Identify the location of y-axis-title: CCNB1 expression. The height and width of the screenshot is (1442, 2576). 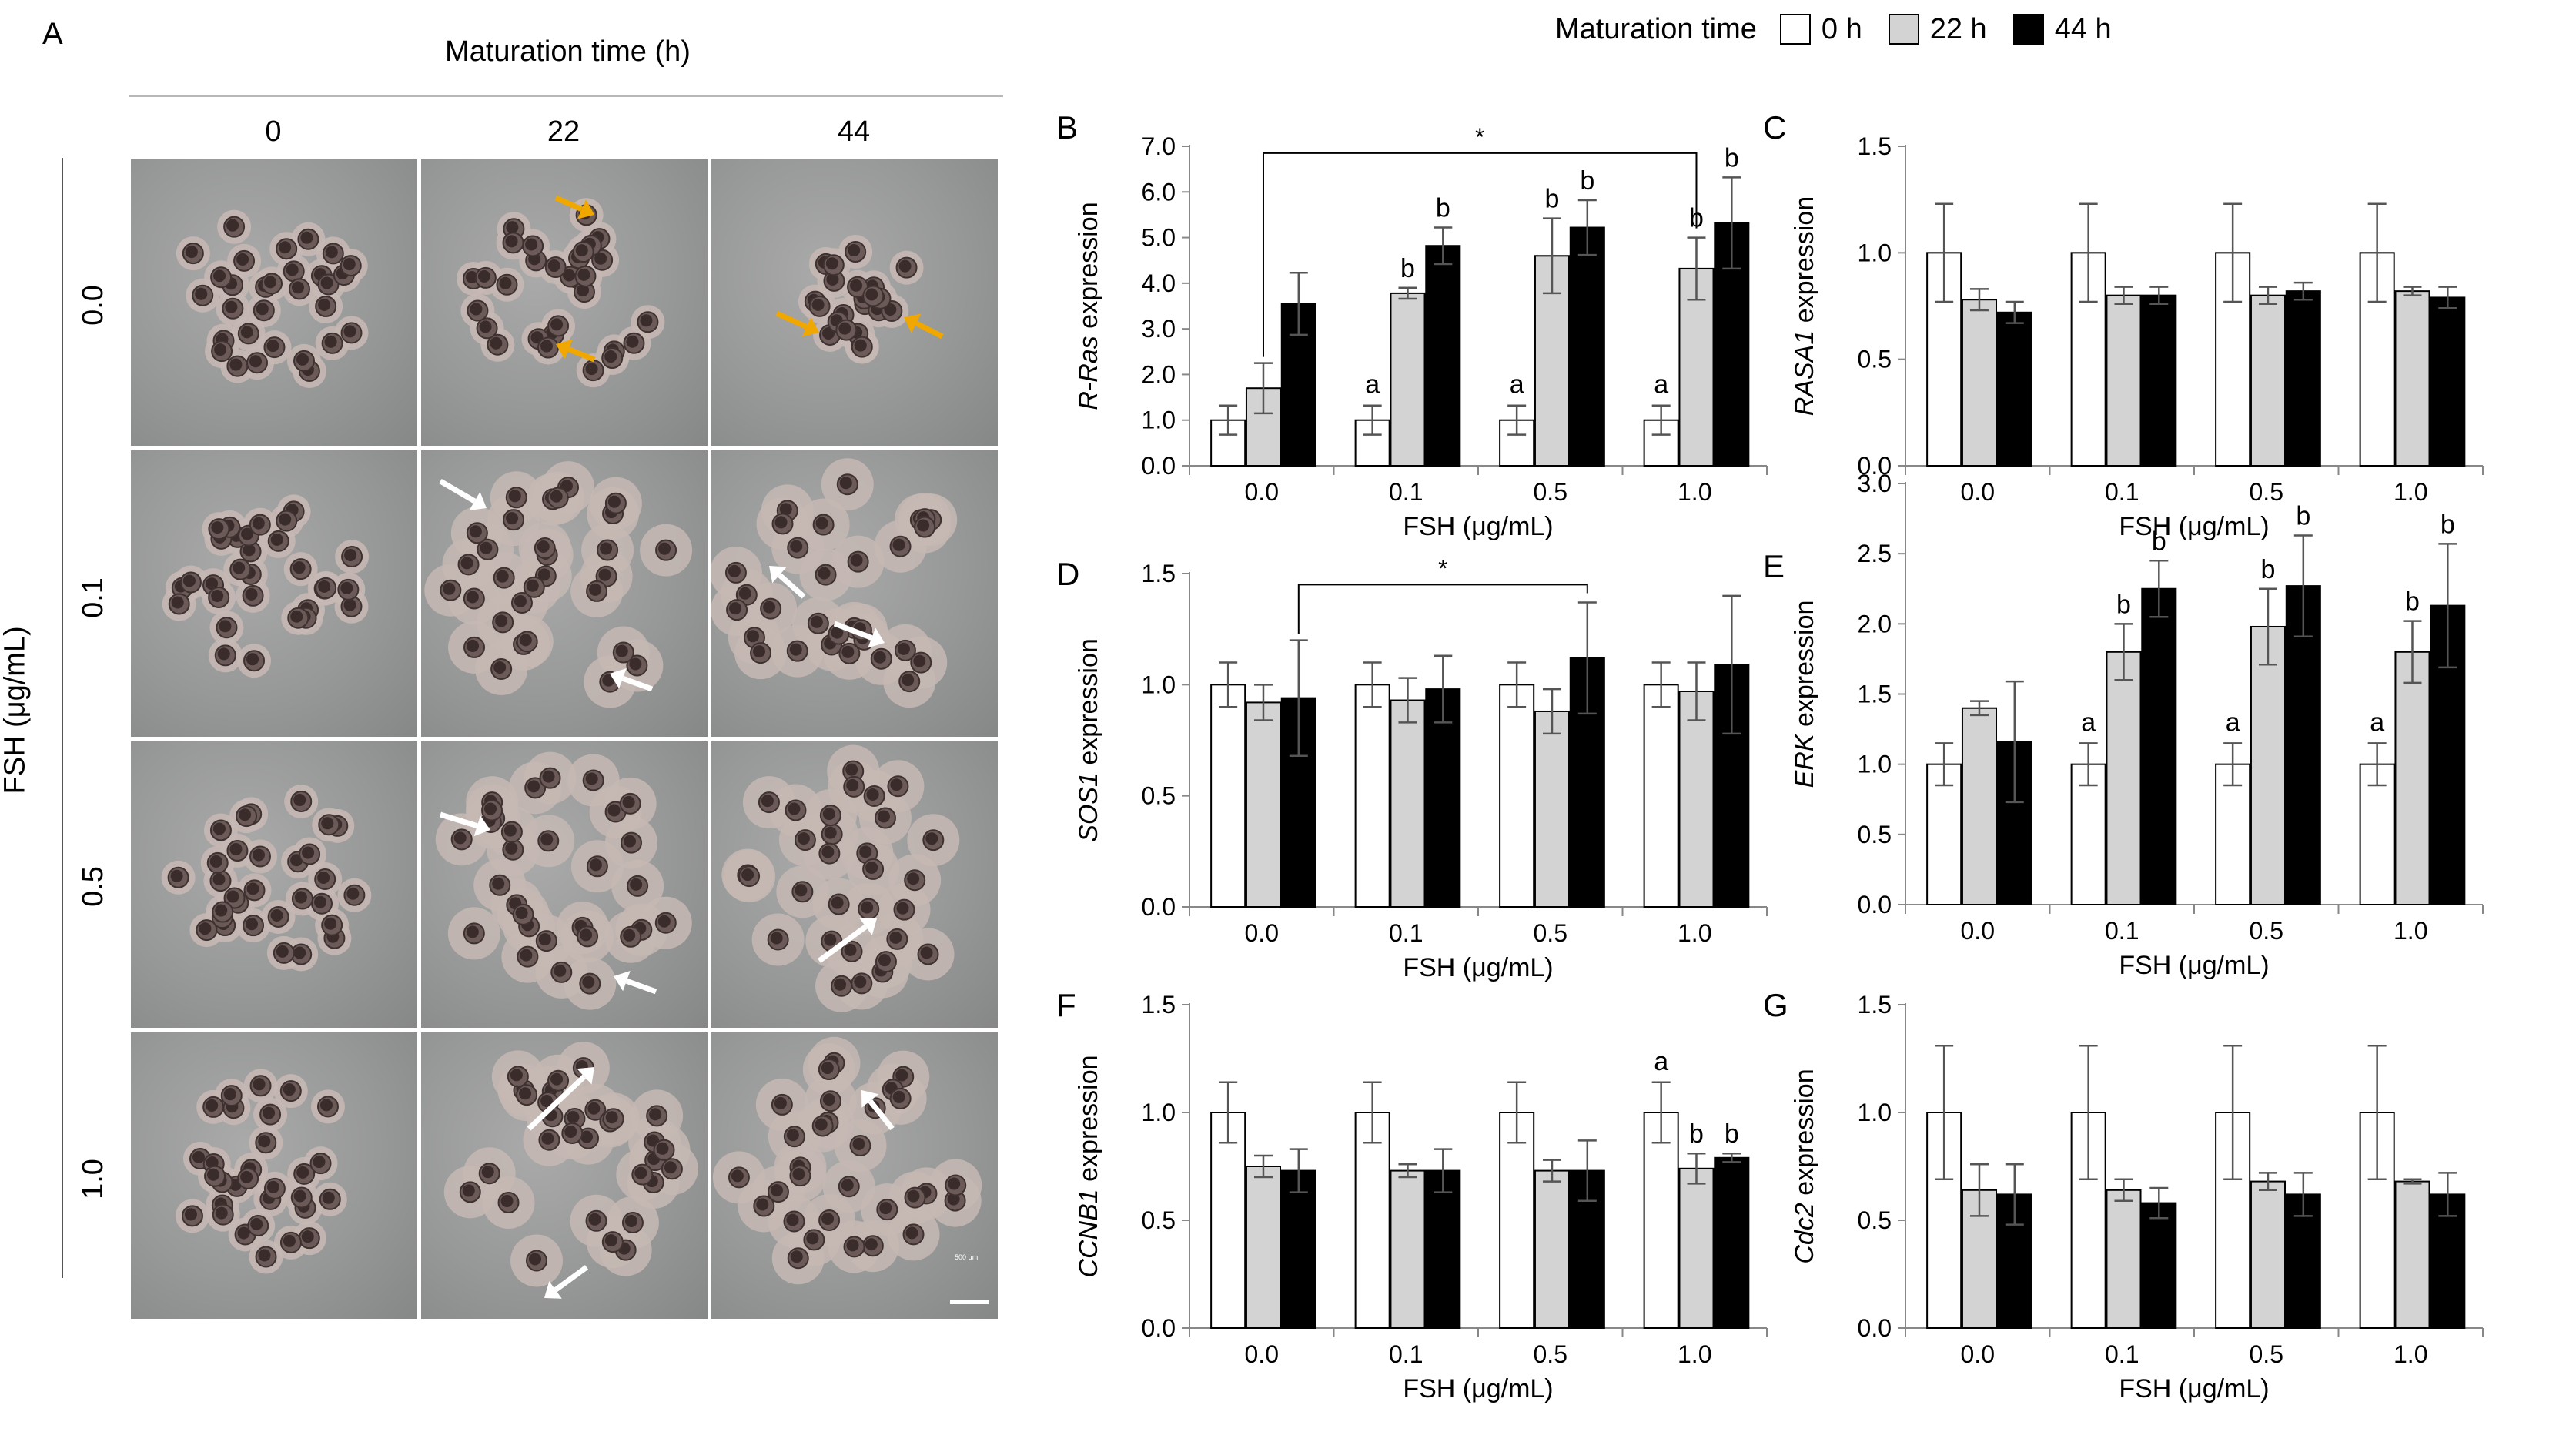
(1088, 1166).